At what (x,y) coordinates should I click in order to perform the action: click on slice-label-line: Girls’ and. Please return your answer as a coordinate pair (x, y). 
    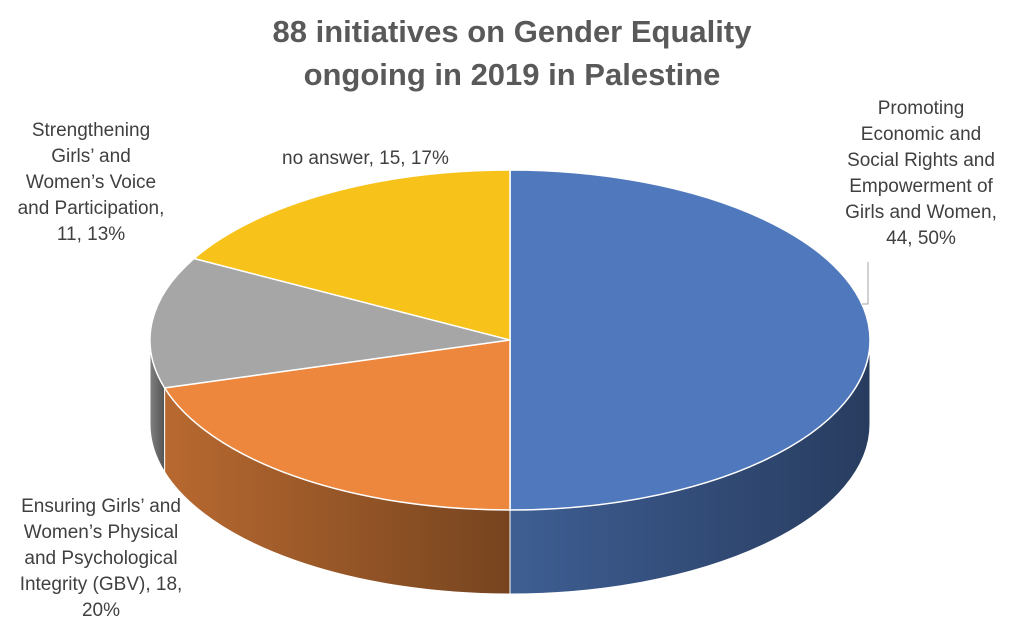
    Looking at the image, I should click on (91, 156).